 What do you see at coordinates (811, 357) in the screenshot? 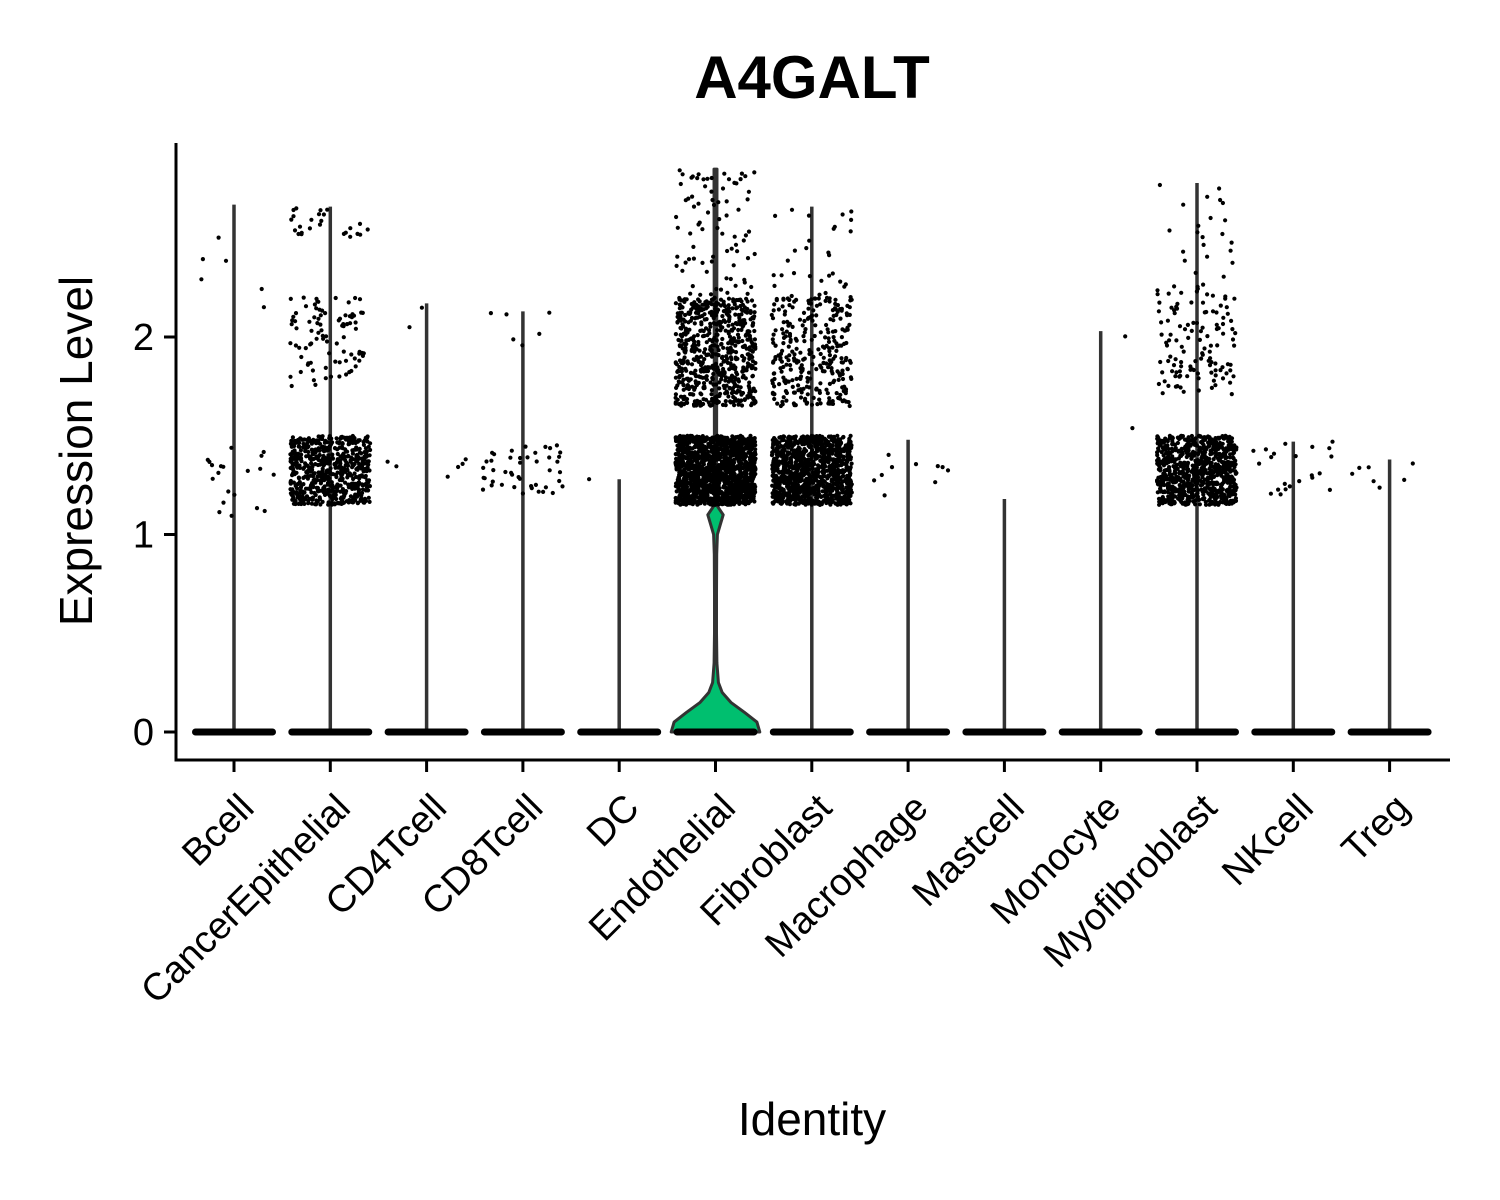
I see `points-Fibroblast` at bounding box center [811, 357].